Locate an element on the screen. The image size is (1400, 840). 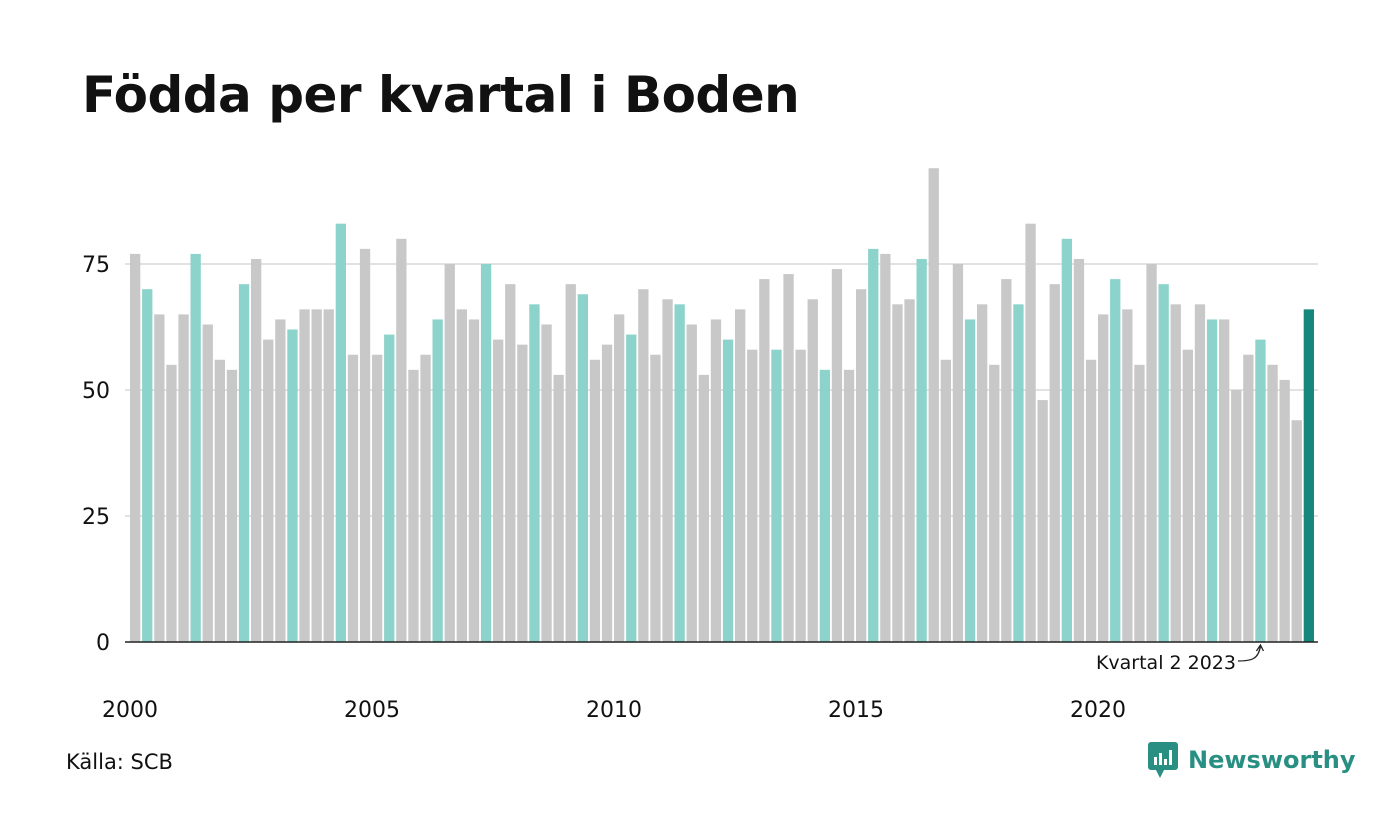
chart-title: Födda per kvartal i Boden is located at coordinates (441, 95).